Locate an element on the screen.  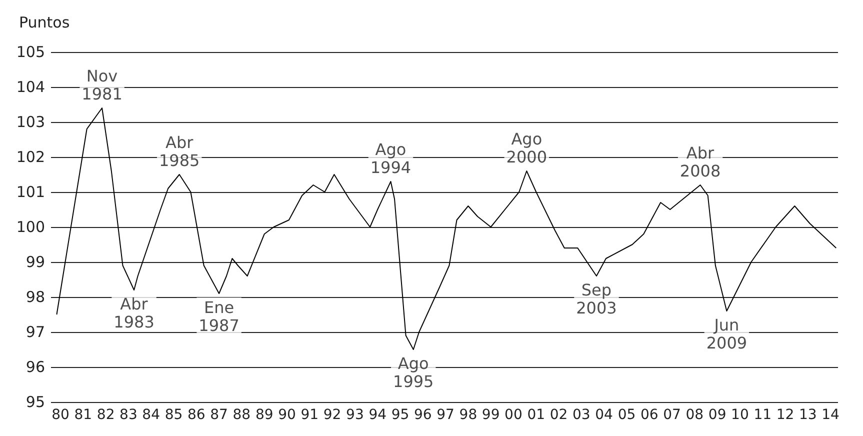
x-tick-label: 81 is located at coordinates (83, 415).